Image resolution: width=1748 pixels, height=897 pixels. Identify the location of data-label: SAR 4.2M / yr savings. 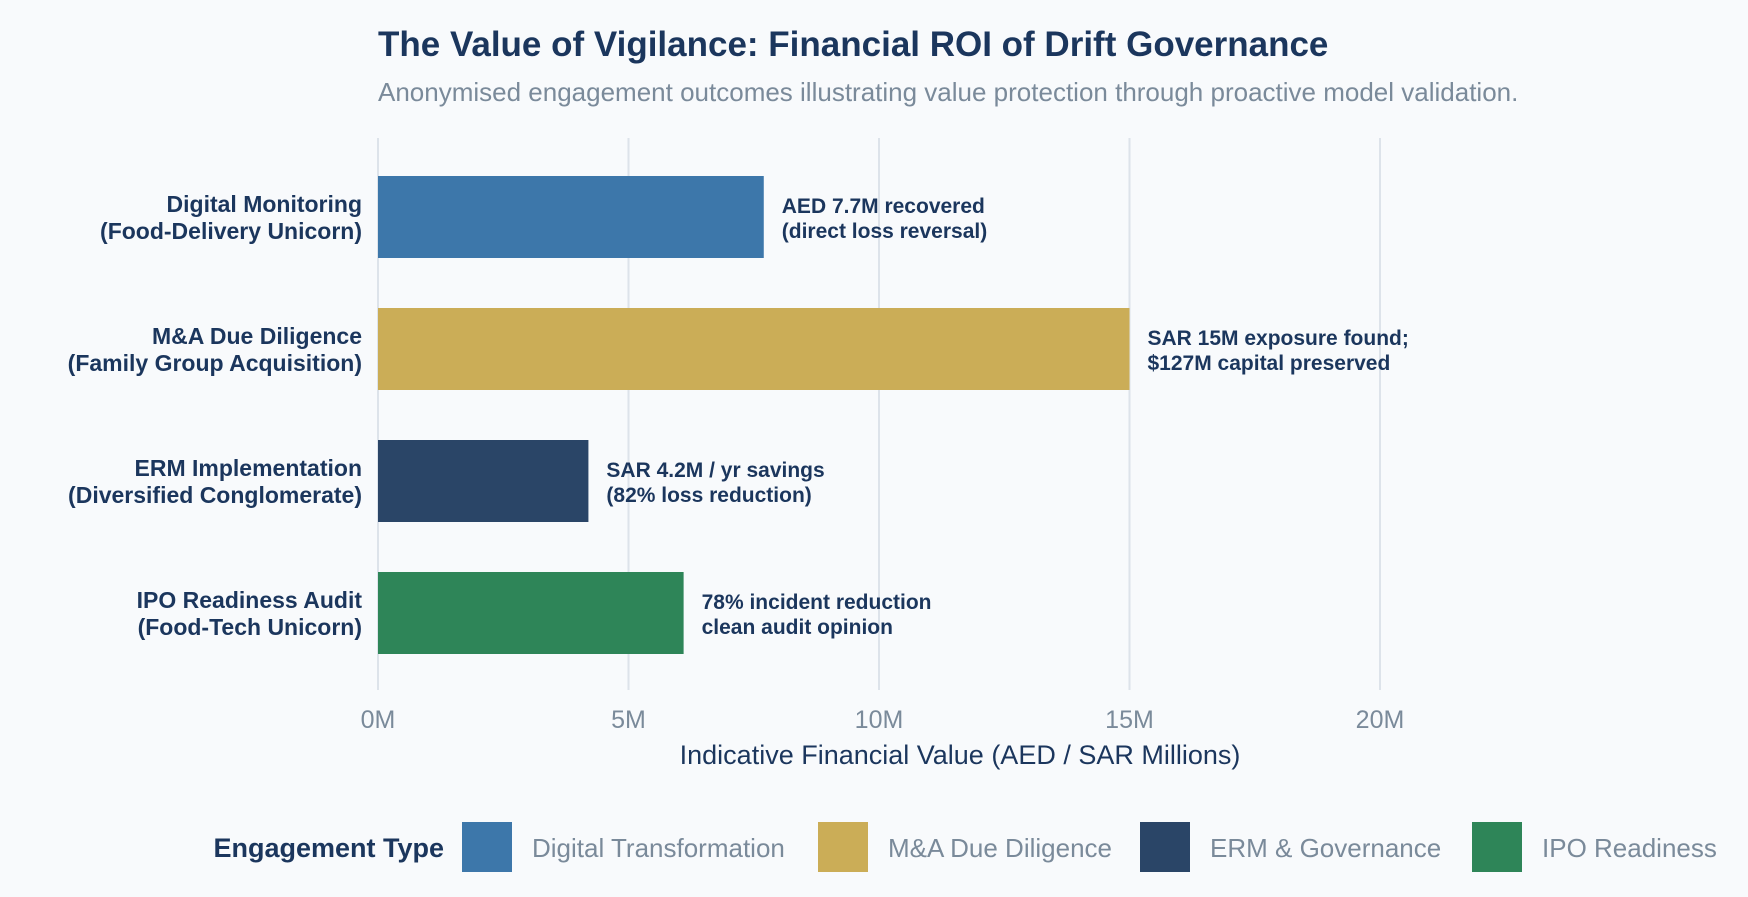
(715, 470).